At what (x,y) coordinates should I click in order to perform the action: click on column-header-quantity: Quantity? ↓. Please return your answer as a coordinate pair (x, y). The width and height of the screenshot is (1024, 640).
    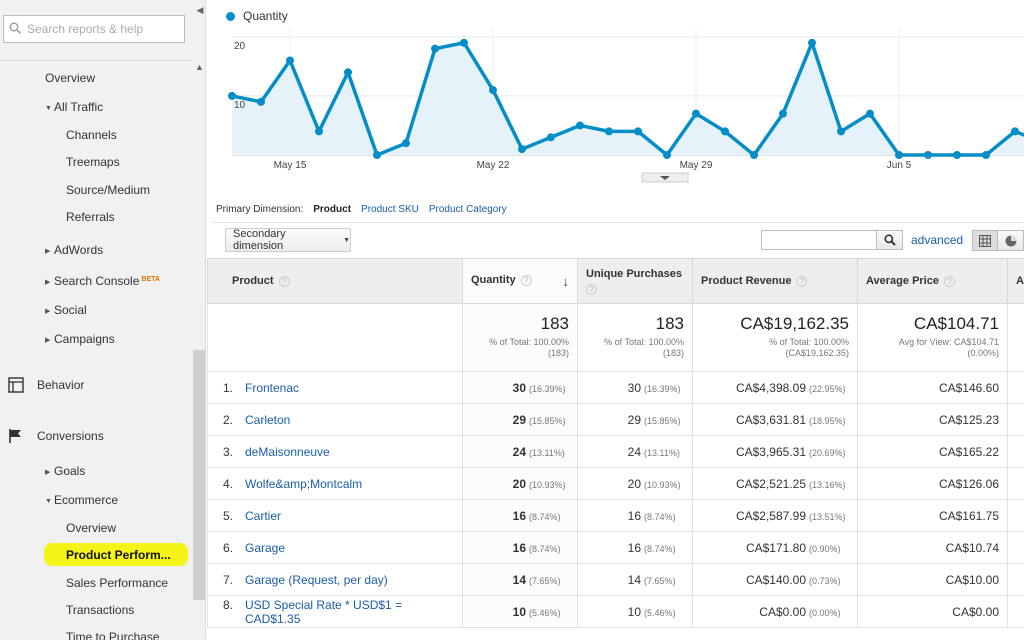
    Looking at the image, I should click on (520, 281).